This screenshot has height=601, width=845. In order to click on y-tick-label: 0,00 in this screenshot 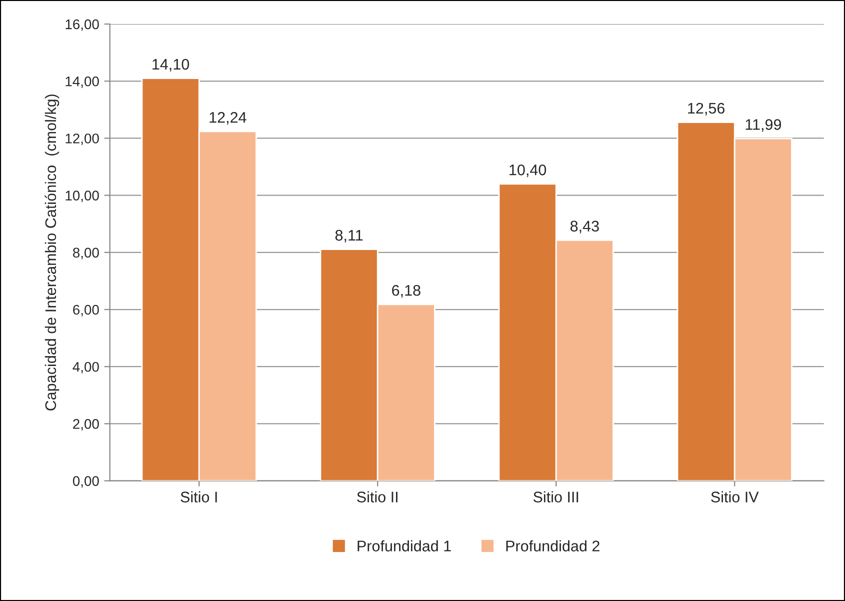, I will do `click(85, 482)`.